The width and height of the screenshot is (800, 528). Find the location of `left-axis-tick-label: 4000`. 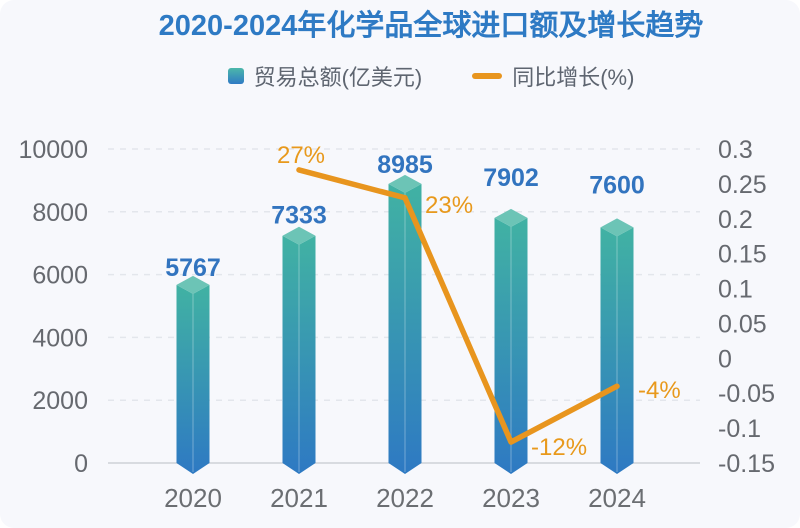

left-axis-tick-label: 4000 is located at coordinates (60, 338).